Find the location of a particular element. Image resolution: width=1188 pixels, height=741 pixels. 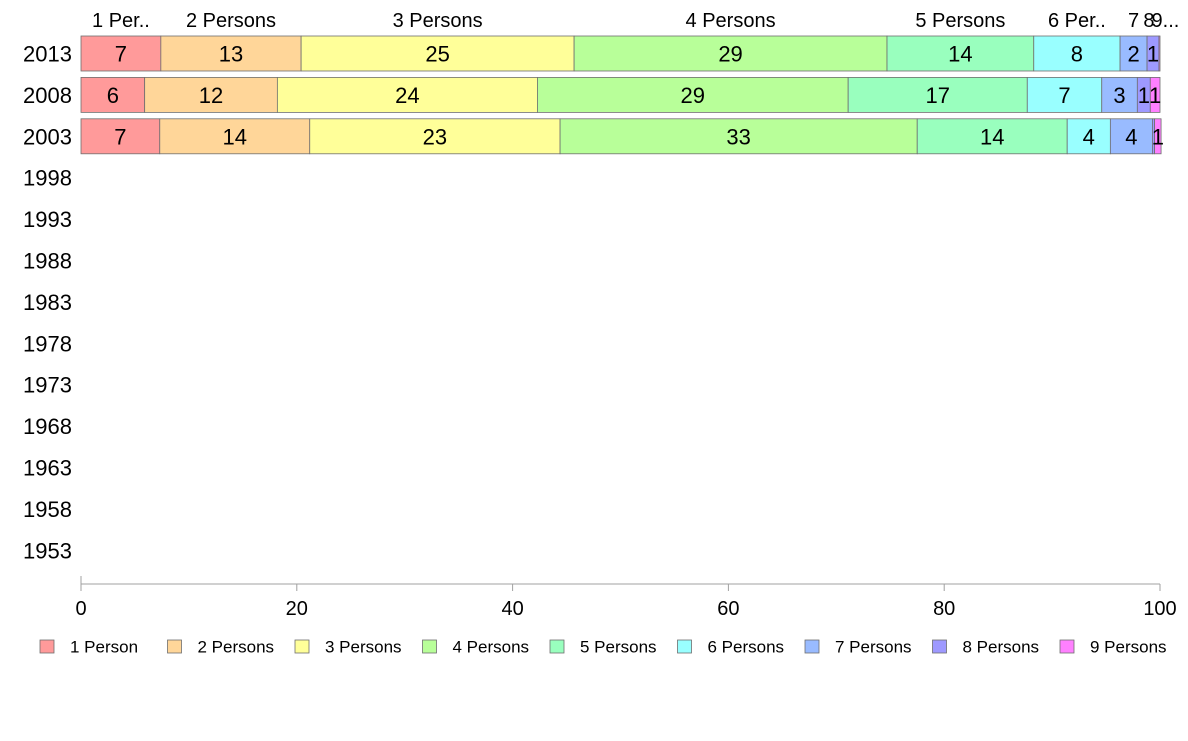

segment-top-label: 1 Per.. is located at coordinates (121, 21).